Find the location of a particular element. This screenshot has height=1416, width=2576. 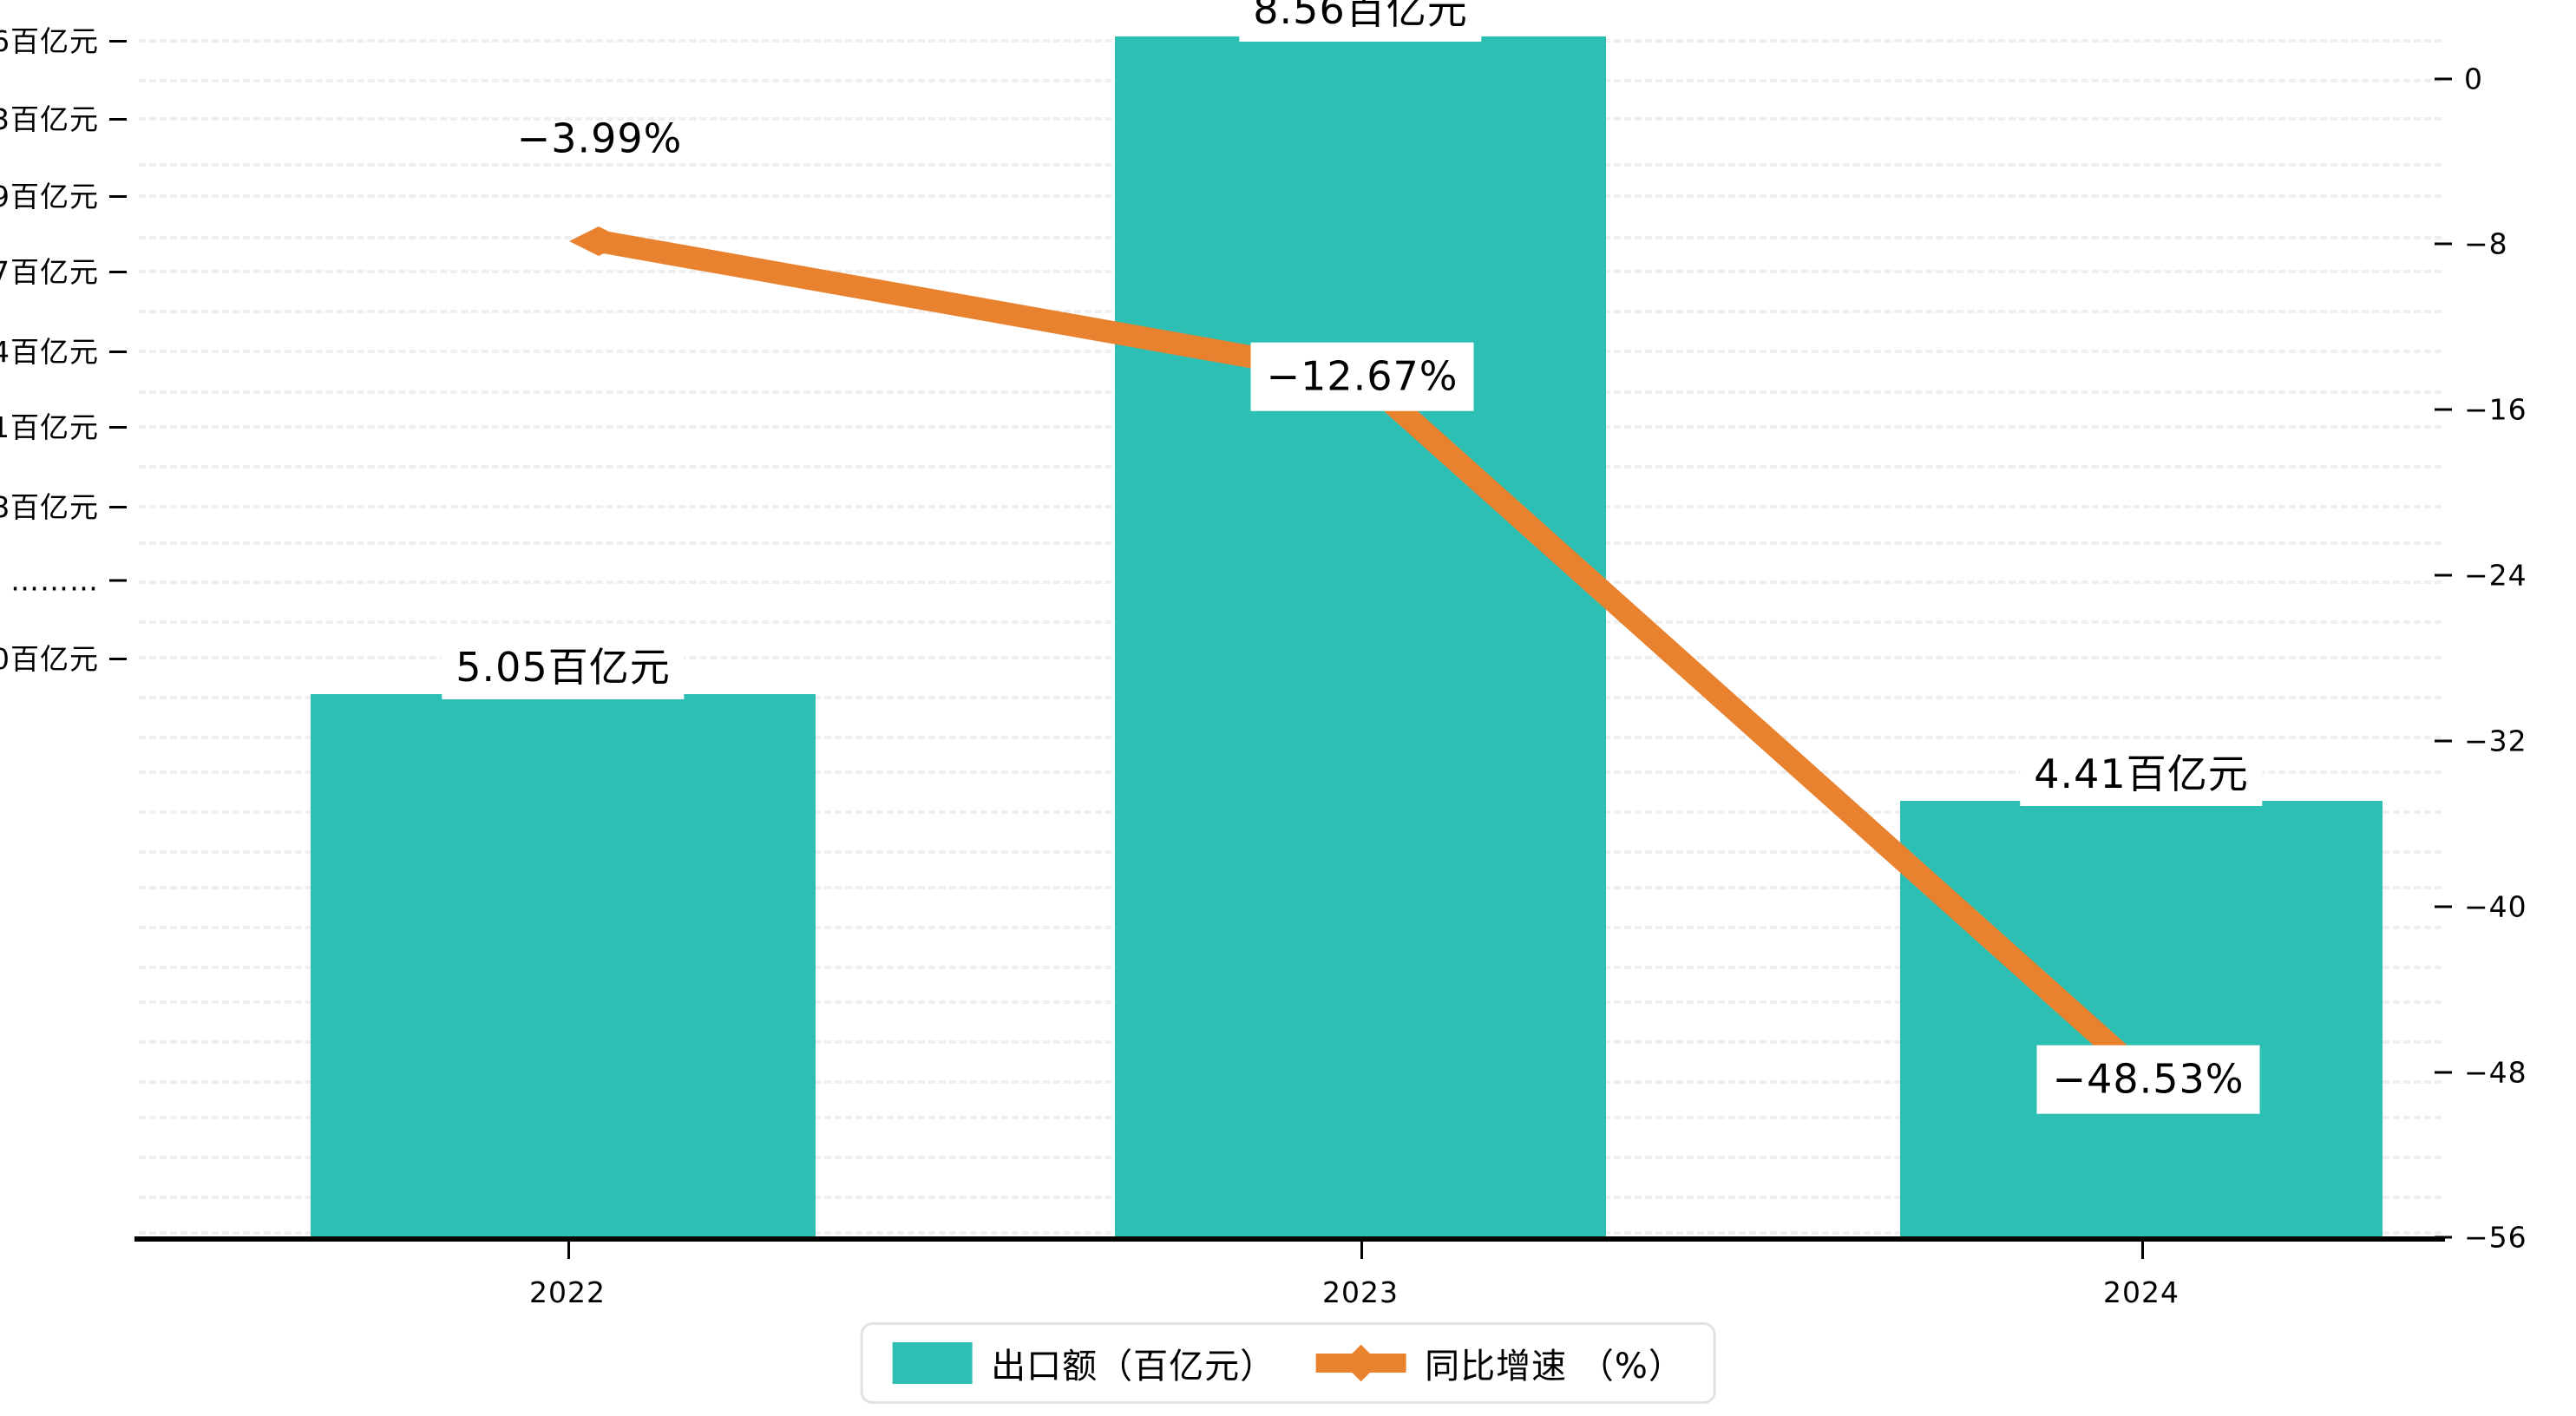

tick-text: 3.58百亿元 is located at coordinates (49, 507).